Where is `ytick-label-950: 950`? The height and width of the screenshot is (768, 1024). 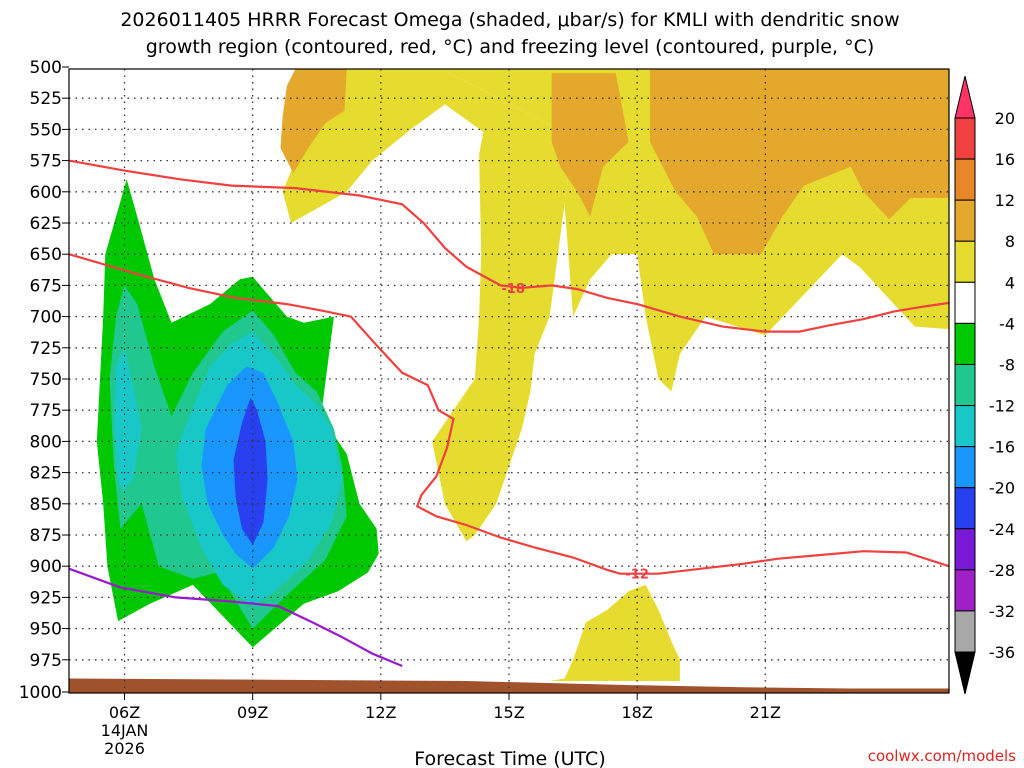 ytick-label-950: 950 is located at coordinates (46, 630).